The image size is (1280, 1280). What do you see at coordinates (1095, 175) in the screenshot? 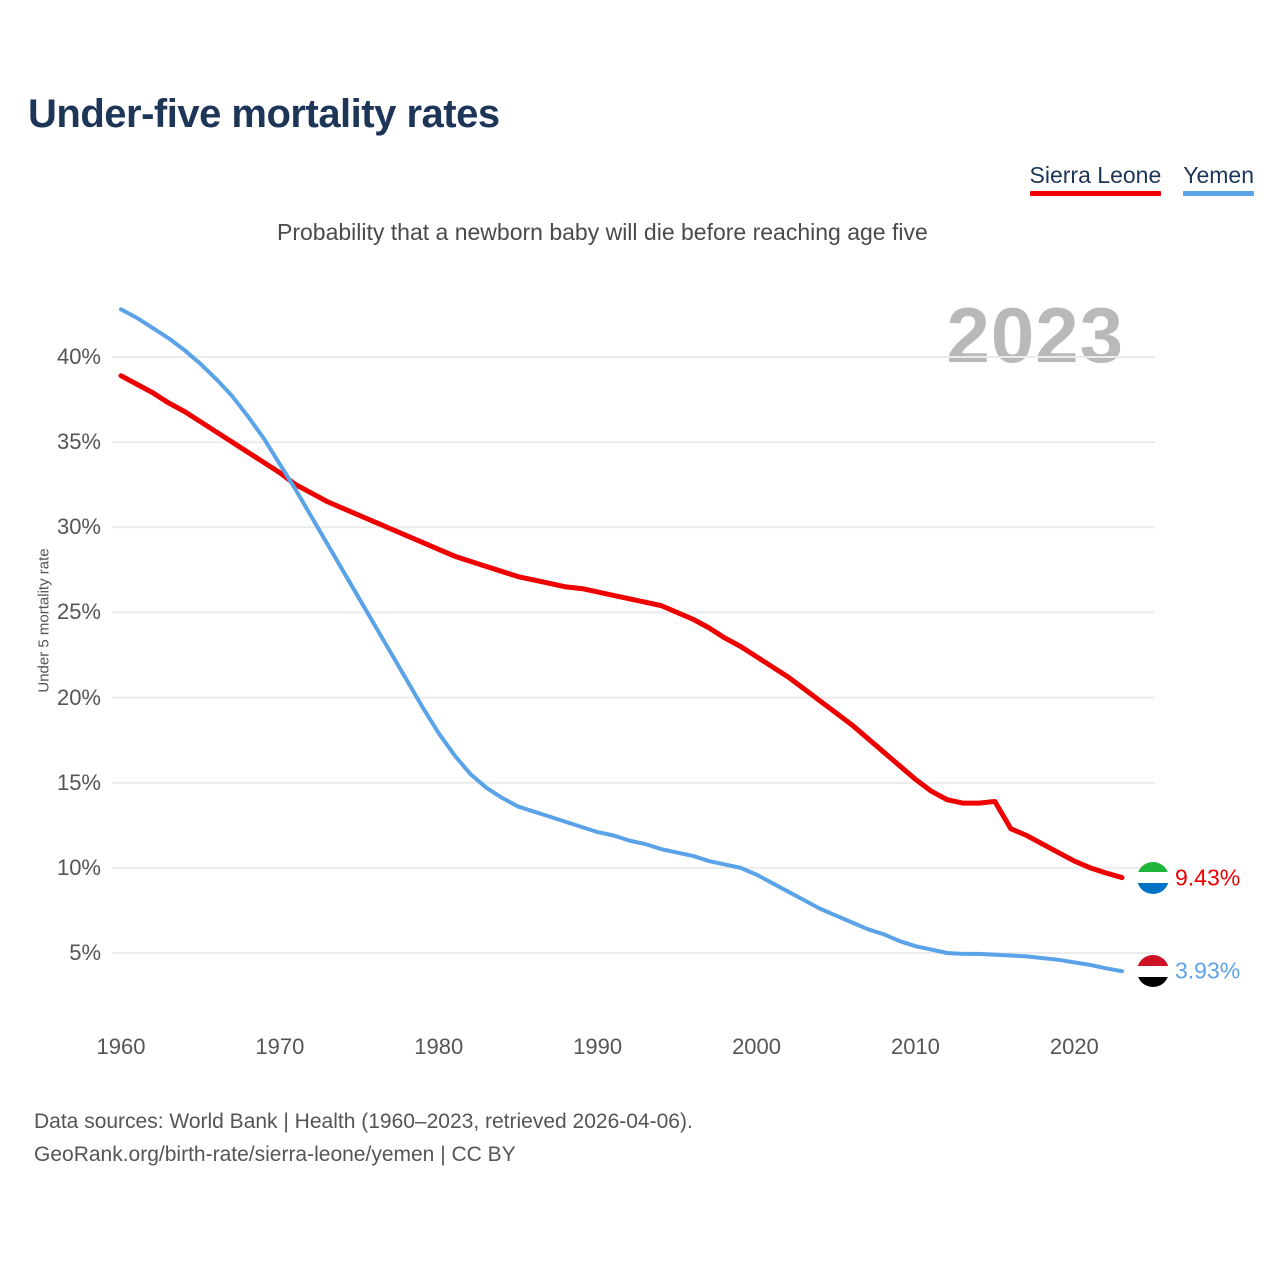
I see `legend-label-sierra-leone: Sierra Leone` at bounding box center [1095, 175].